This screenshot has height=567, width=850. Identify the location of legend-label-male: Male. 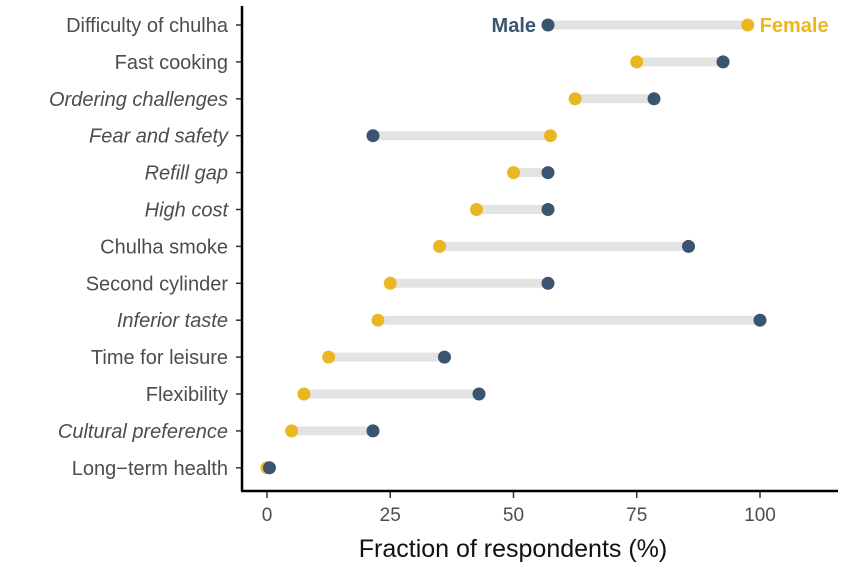
(514, 26).